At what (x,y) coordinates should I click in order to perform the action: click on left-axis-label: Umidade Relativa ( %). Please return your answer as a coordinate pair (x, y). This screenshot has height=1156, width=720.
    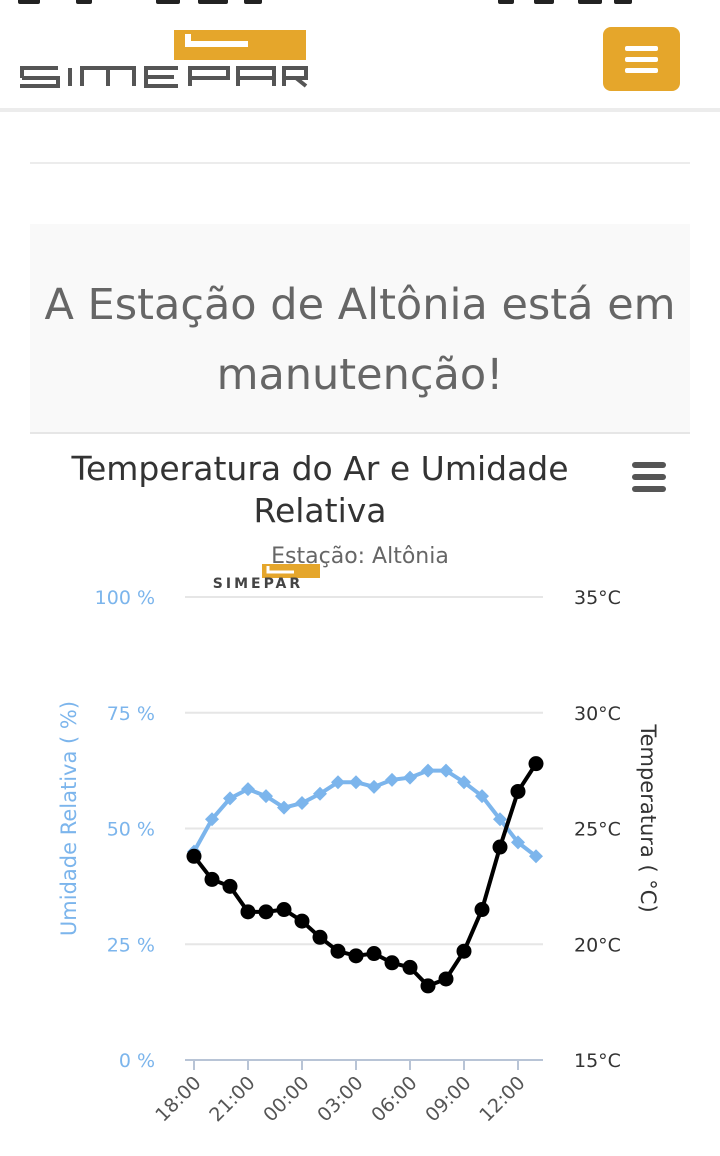
    Looking at the image, I should click on (69, 818).